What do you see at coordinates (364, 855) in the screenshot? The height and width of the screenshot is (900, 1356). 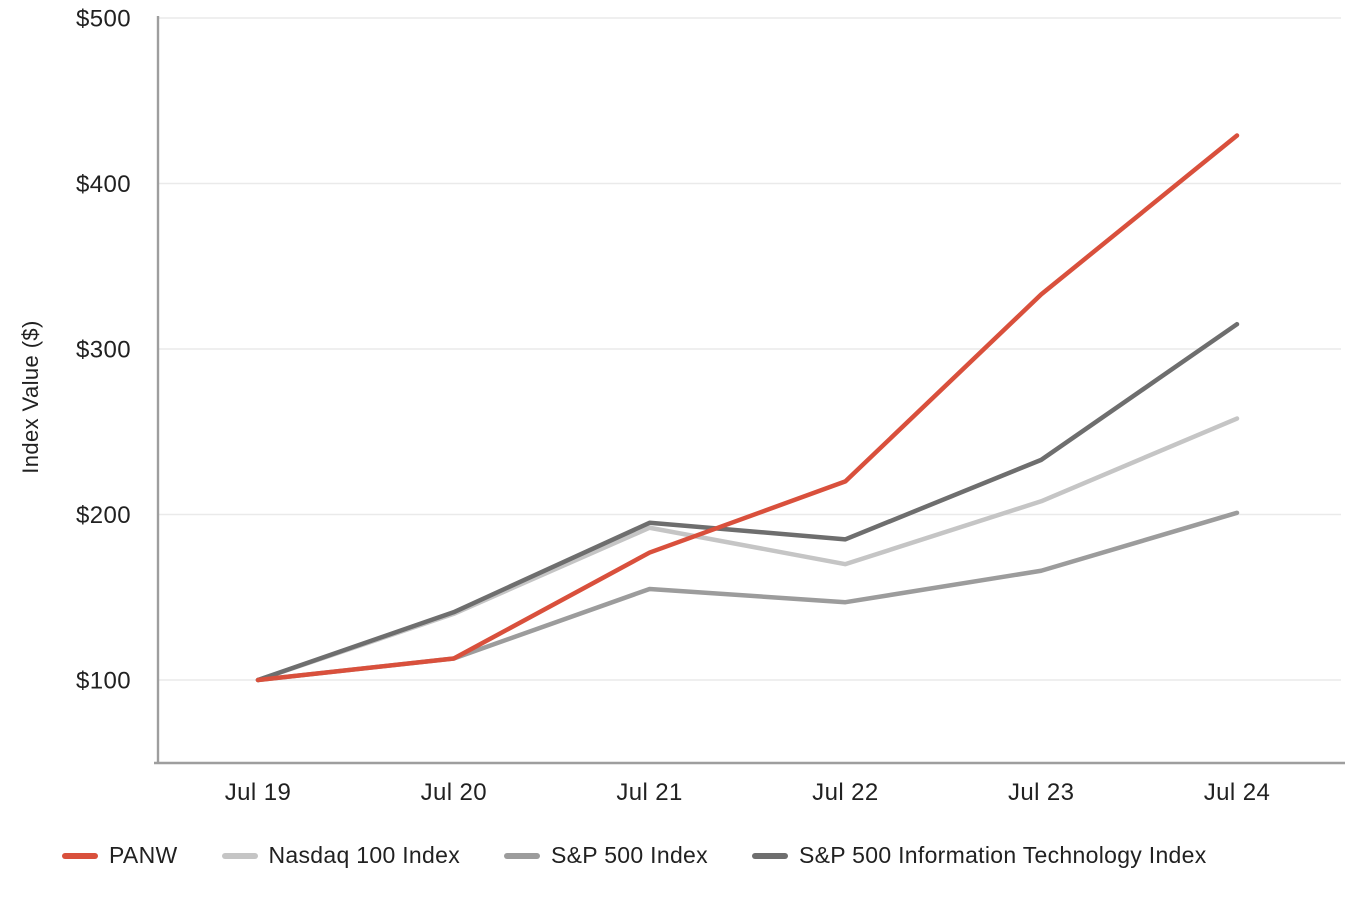 I see `legend-label-nasdaq-100-index: Nasdaq 100 Index` at bounding box center [364, 855].